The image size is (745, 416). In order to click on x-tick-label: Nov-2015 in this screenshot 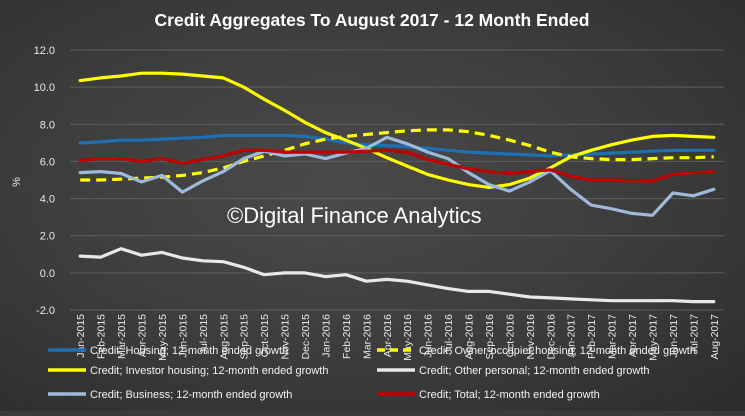, I will do `click(286, 337)`.